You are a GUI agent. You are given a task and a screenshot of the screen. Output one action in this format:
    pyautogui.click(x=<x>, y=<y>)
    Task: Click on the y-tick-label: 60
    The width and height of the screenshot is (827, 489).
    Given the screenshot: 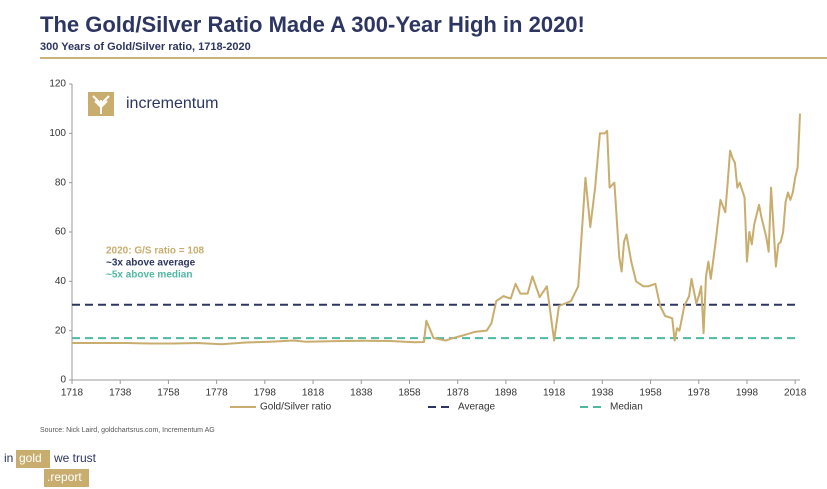 What is the action you would take?
    pyautogui.click(x=61, y=232)
    